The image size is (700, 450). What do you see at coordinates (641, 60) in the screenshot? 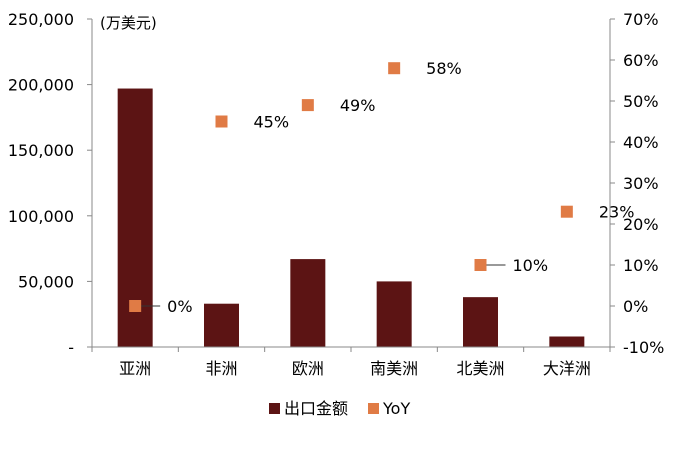
I see `right-tick-label: 60%` at bounding box center [641, 60].